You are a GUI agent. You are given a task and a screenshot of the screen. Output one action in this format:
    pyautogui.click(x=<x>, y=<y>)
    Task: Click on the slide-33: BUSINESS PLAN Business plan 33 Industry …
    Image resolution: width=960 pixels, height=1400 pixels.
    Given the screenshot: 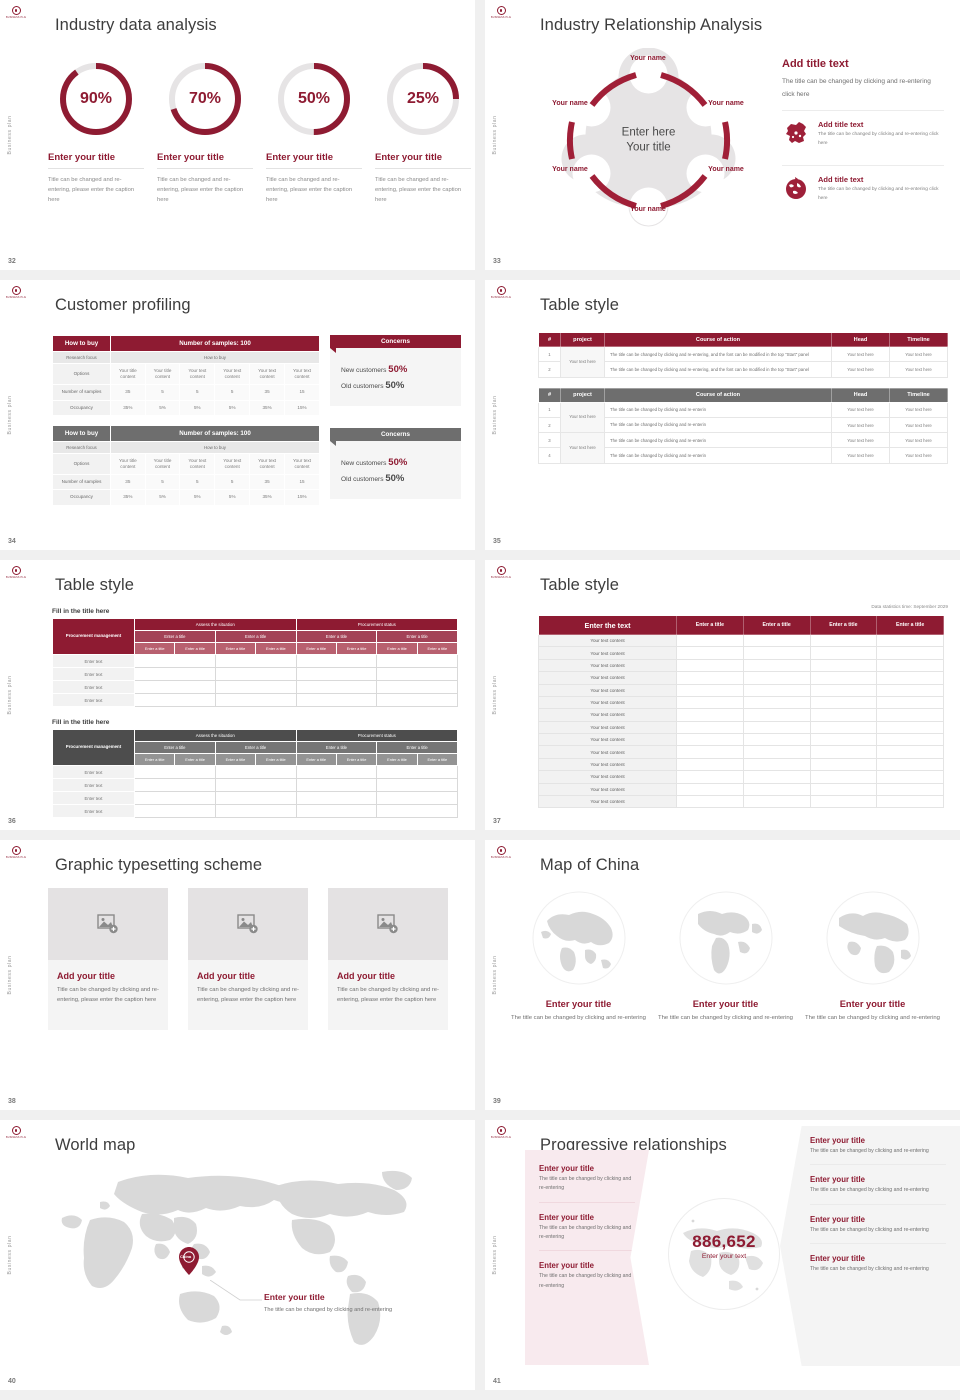 What is the action you would take?
    pyautogui.click(x=722, y=135)
    